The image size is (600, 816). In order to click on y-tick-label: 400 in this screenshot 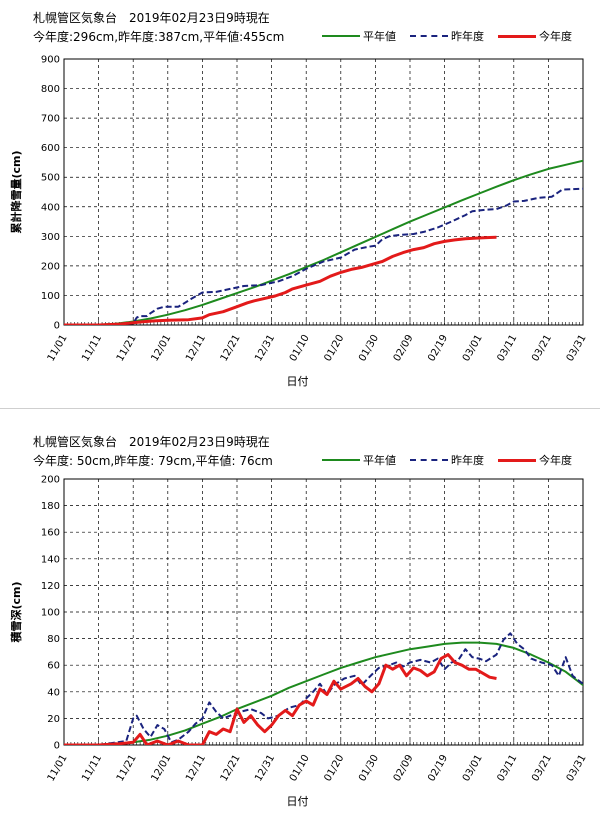, I will do `click(50, 207)`.